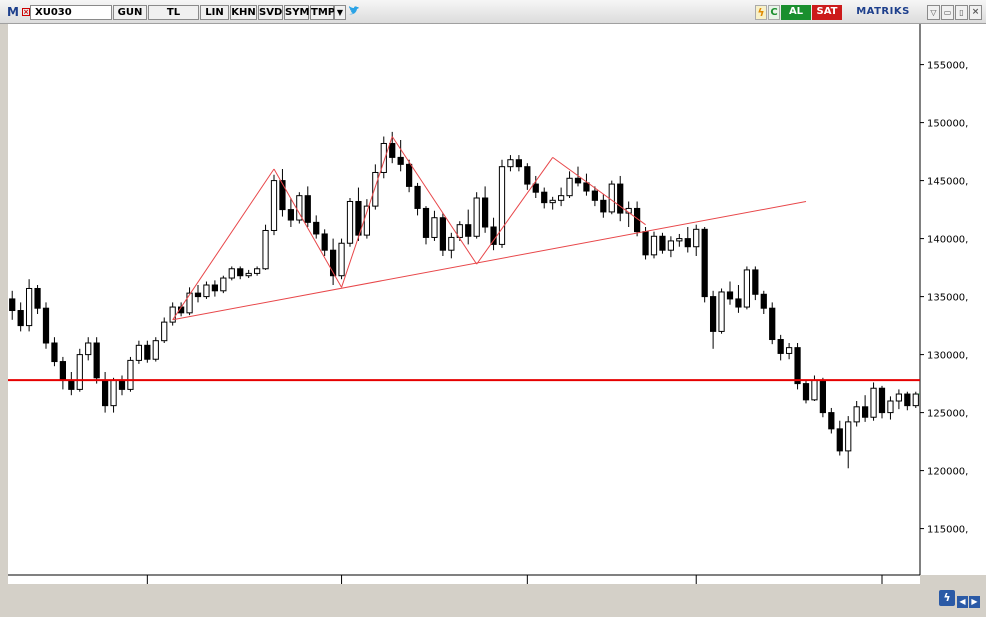 The height and width of the screenshot is (617, 986). What do you see at coordinates (297, 12) in the screenshot?
I see `symbol-button: SYM` at bounding box center [297, 12].